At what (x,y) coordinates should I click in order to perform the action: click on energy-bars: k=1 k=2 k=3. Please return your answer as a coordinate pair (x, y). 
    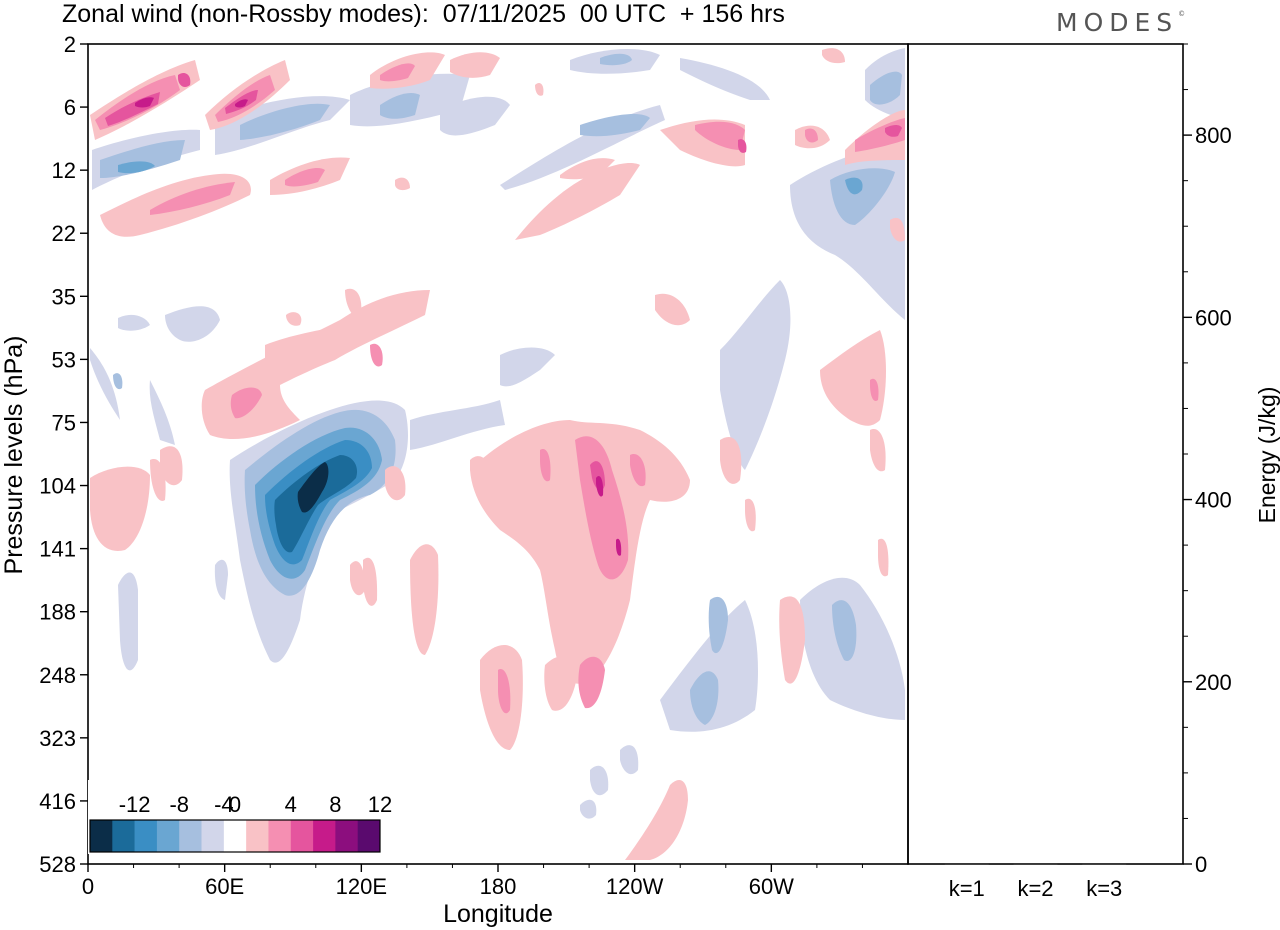
    Looking at the image, I should click on (1035, 882).